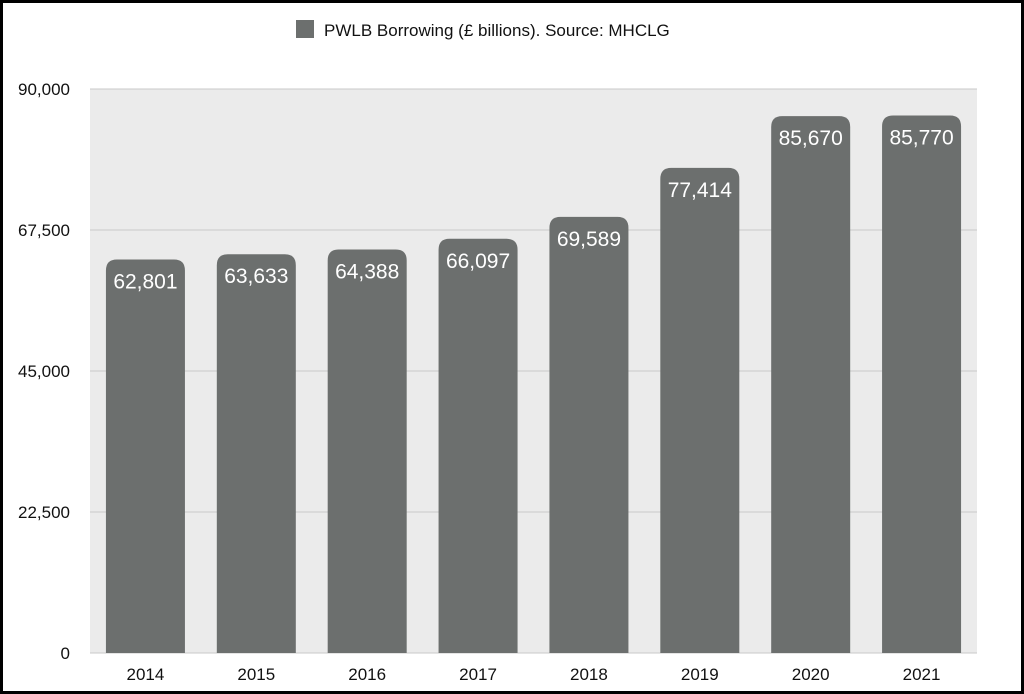 The width and height of the screenshot is (1024, 694). Describe the element at coordinates (589, 674) in the screenshot. I see `x-tick-label: 2018` at that location.